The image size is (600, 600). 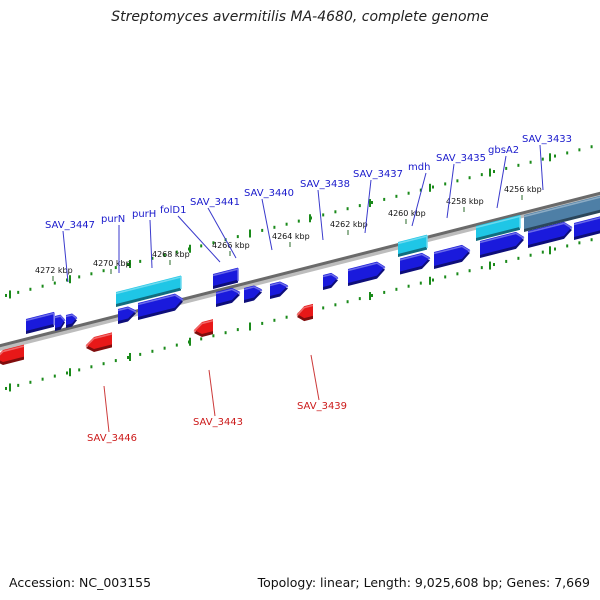 I want to click on reverse-gene-label: SAV_3443, so click(x=218, y=422).